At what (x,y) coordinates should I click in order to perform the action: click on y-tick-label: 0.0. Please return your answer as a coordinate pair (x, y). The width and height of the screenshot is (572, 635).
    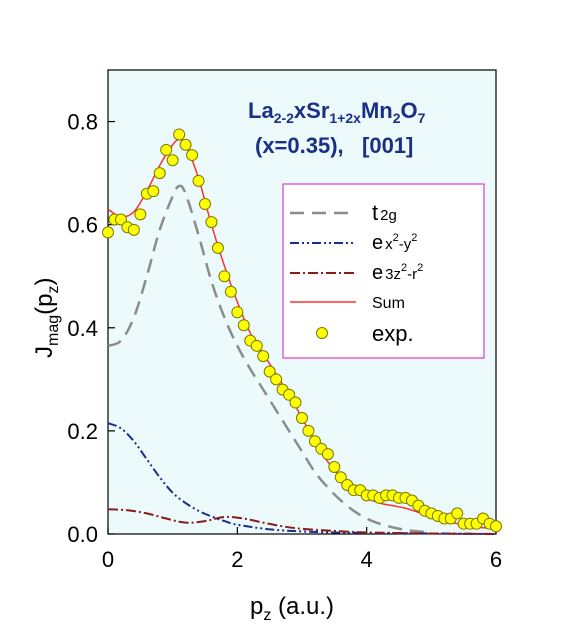
    Looking at the image, I should click on (82, 534).